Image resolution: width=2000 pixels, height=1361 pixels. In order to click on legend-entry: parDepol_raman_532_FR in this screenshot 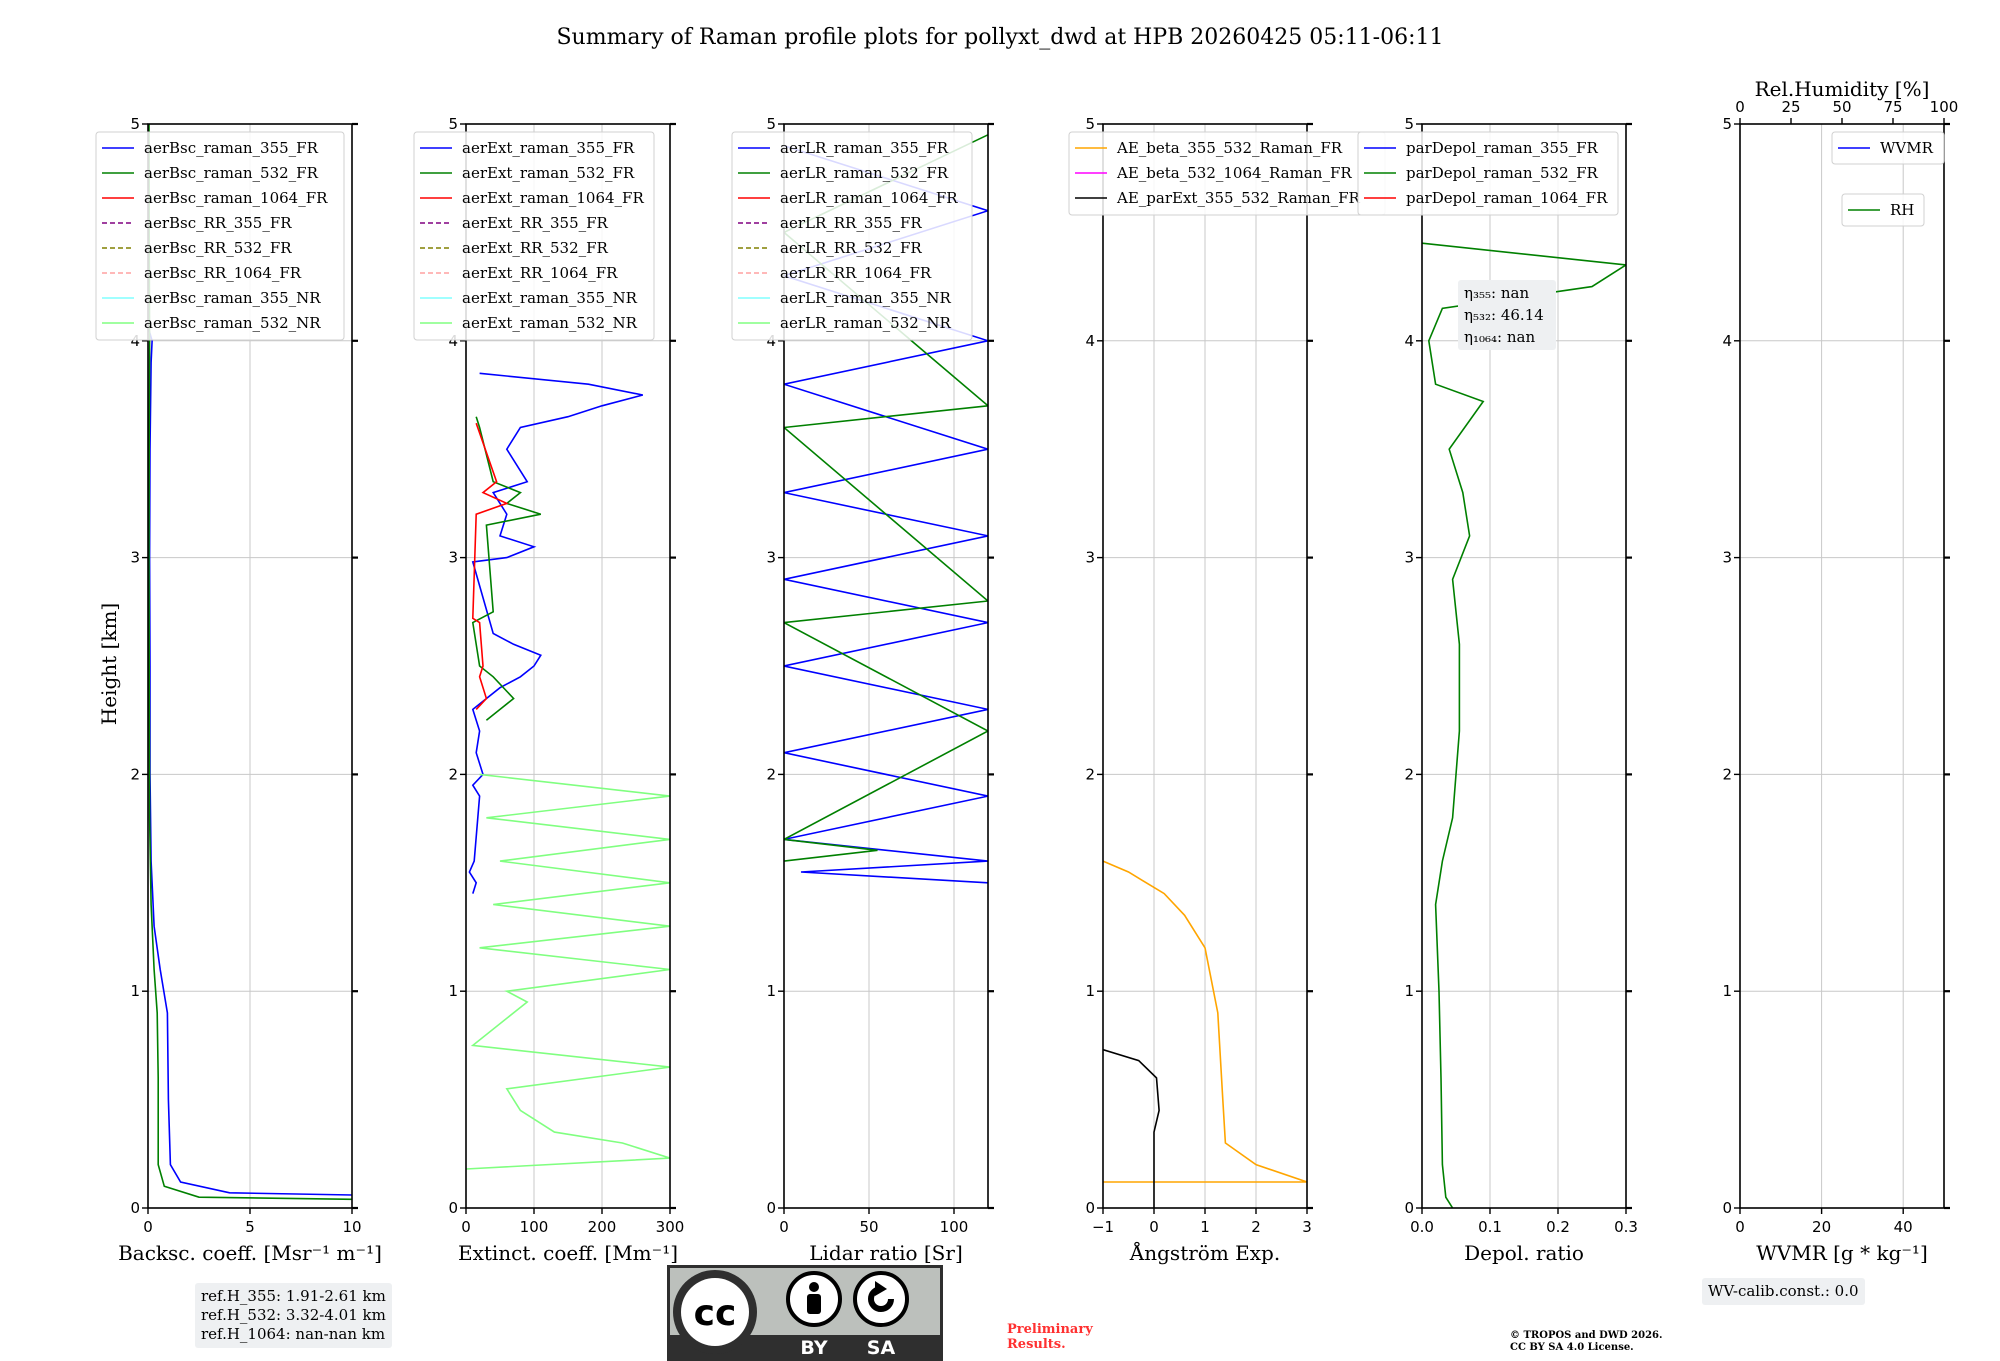, I will do `click(1502, 173)`.